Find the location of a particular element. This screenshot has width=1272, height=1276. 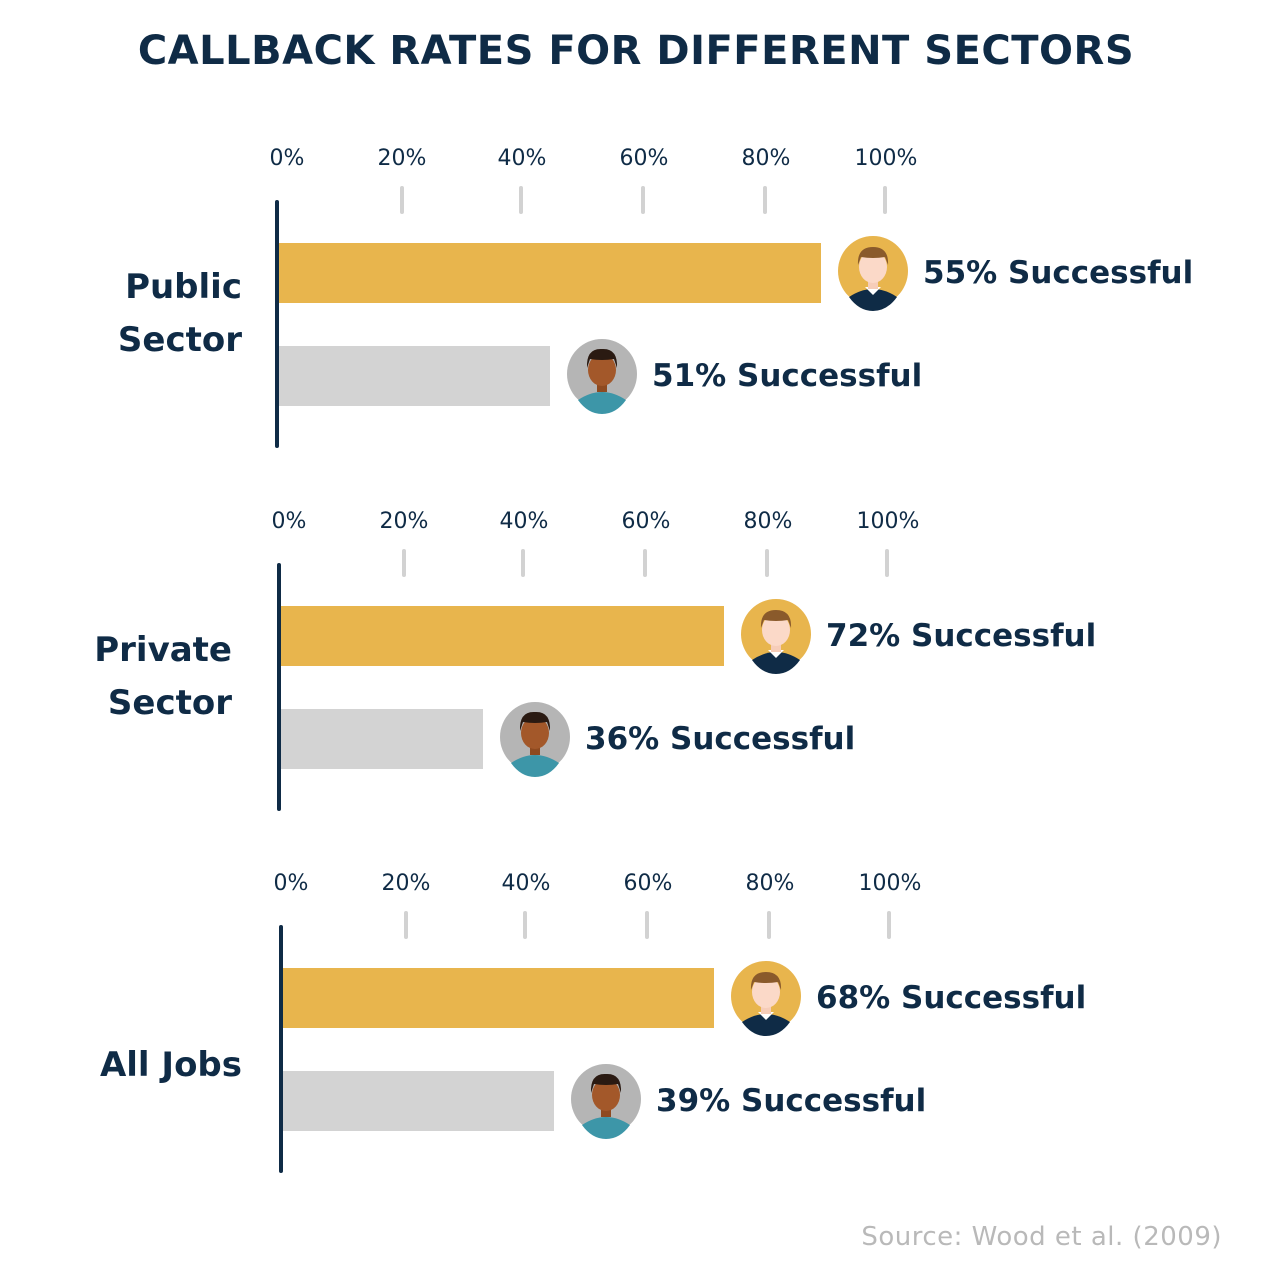

chart-title: CALLBACK RATES FOR DIFFERENT SECTORS is located at coordinates (636, 51).